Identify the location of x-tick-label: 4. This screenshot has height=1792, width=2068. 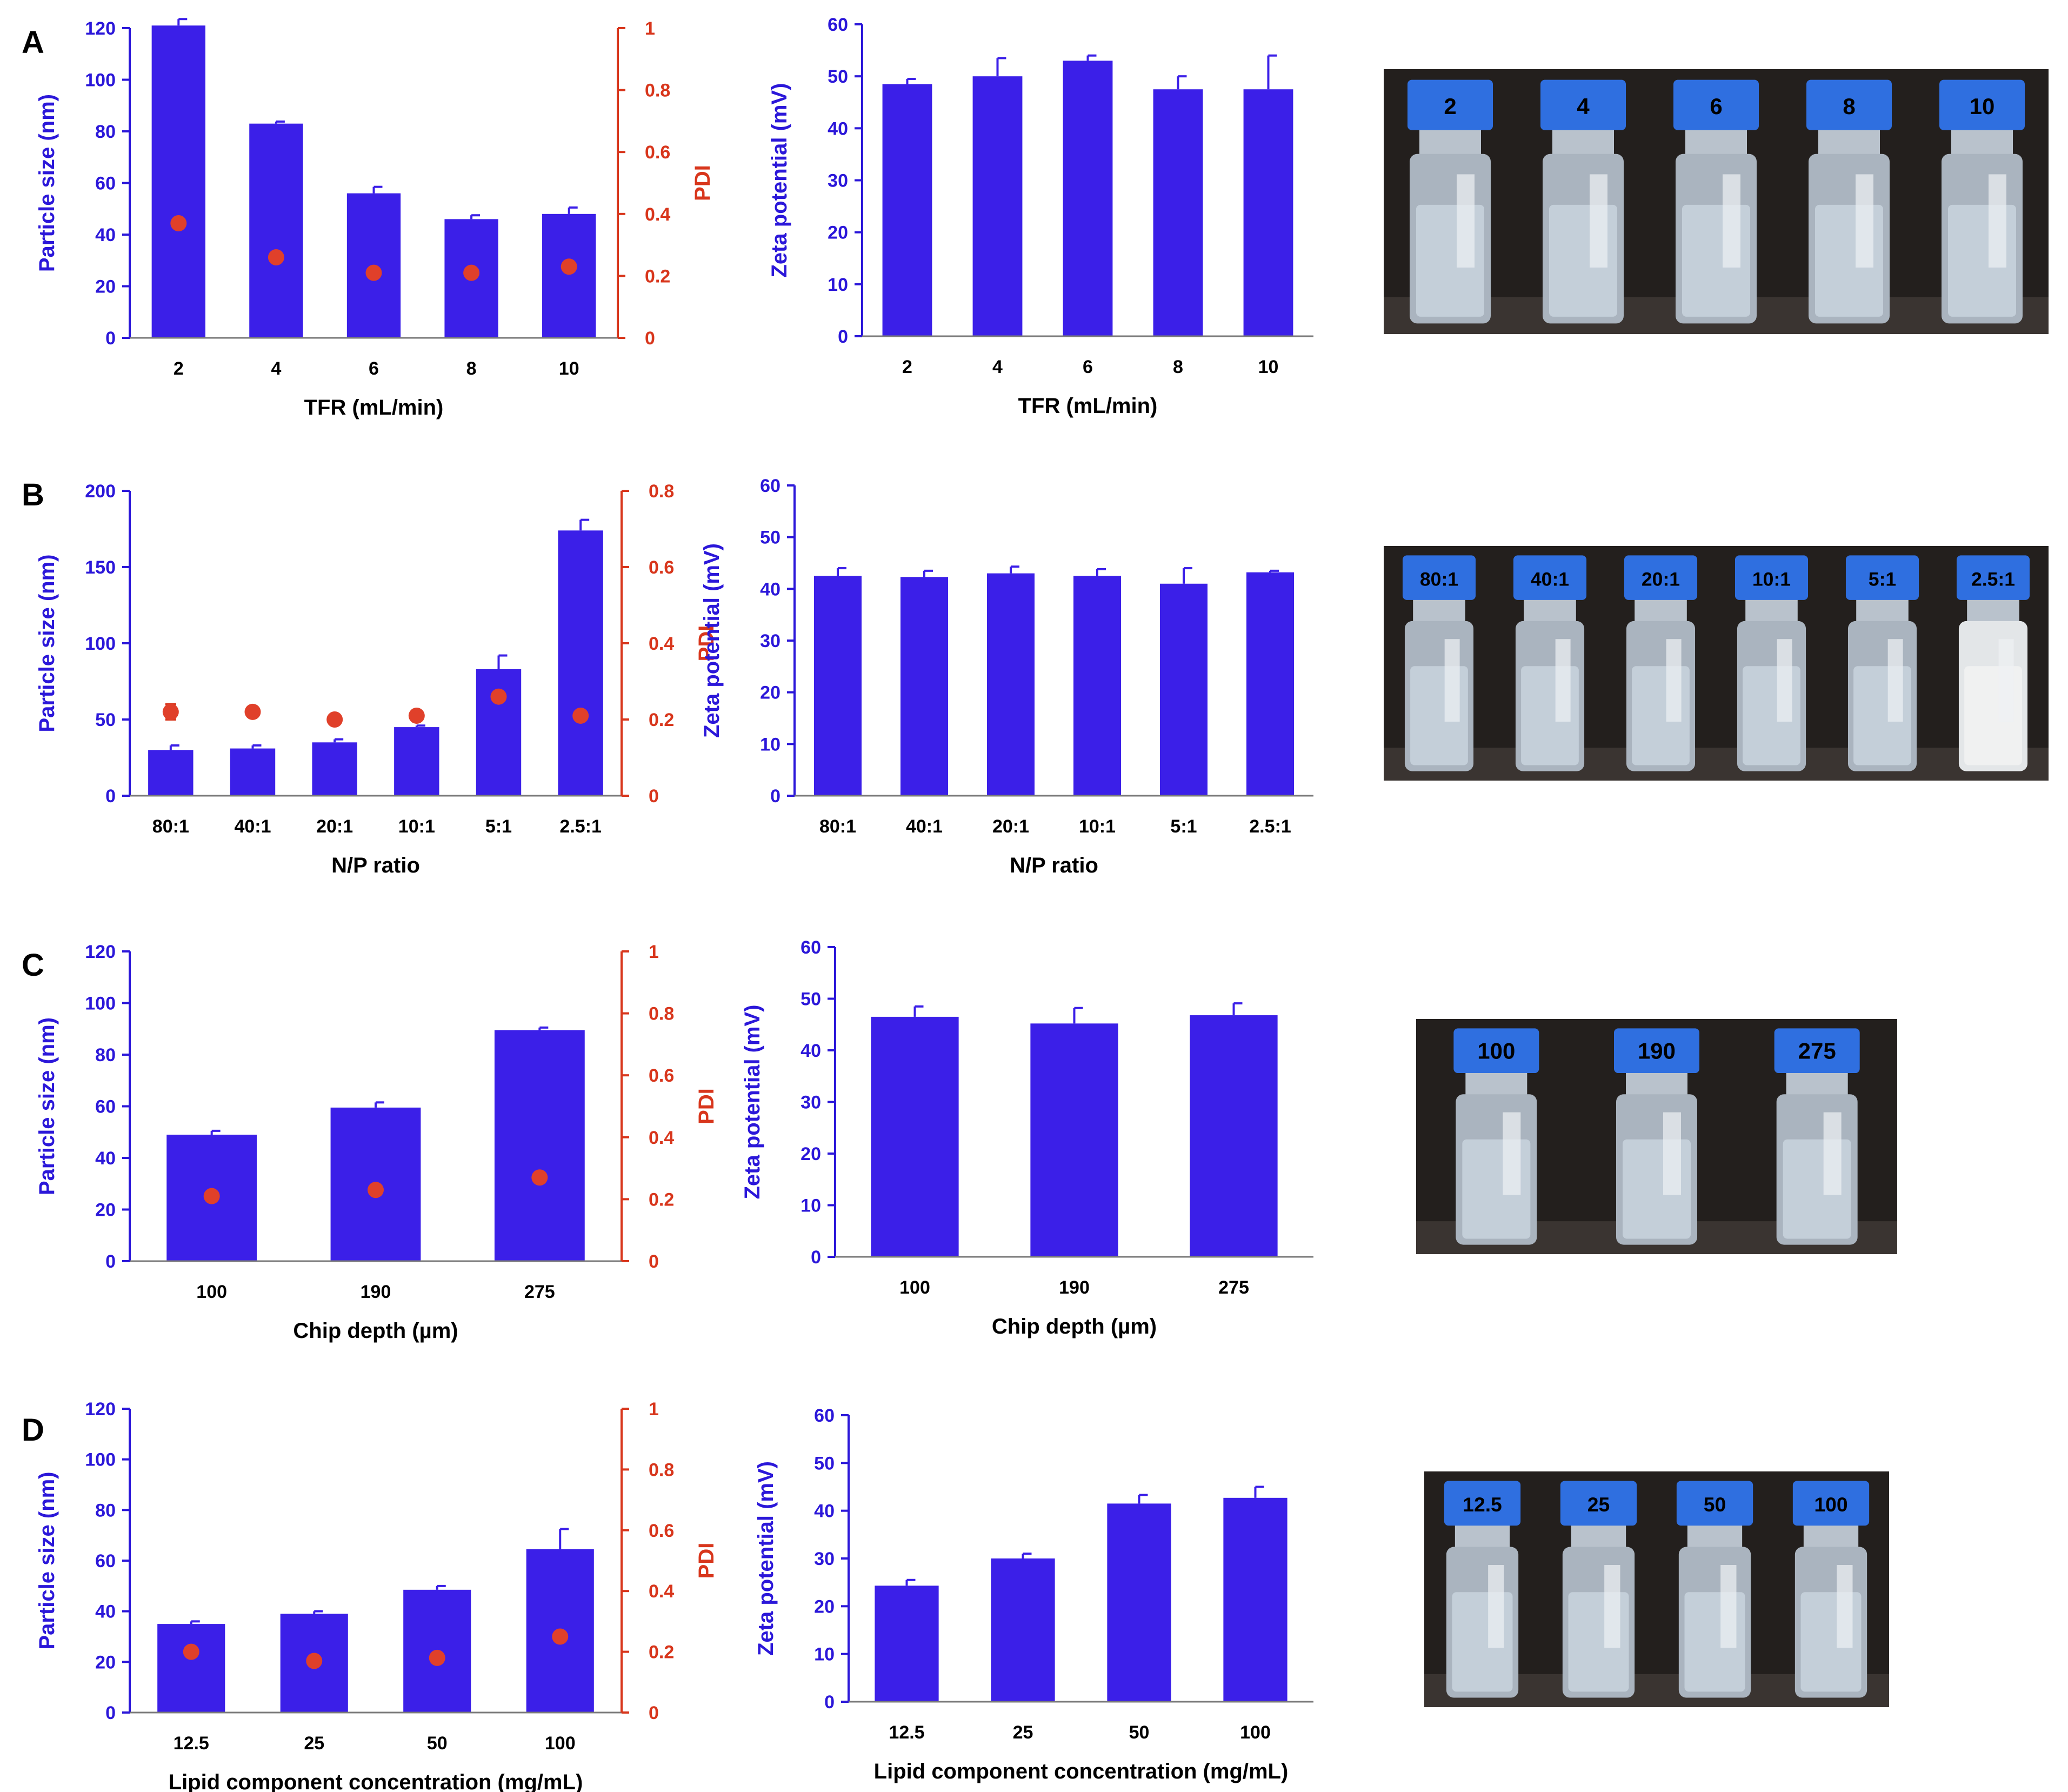
(997, 367).